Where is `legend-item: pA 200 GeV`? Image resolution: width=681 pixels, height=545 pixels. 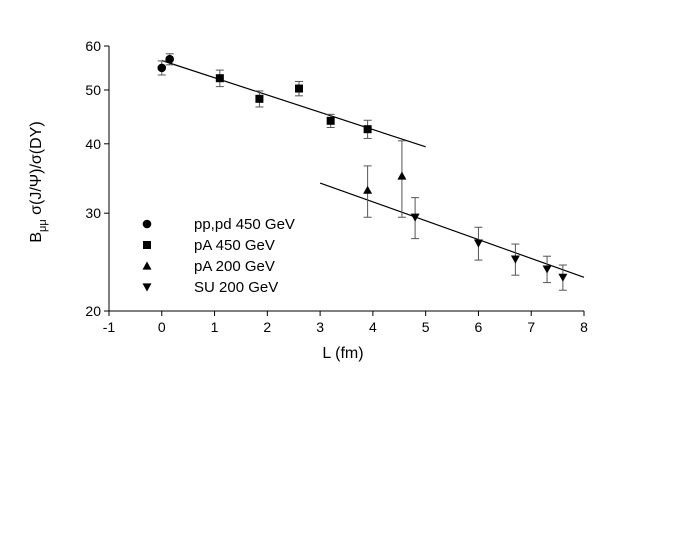 legend-item: pA 200 GeV is located at coordinates (208, 266).